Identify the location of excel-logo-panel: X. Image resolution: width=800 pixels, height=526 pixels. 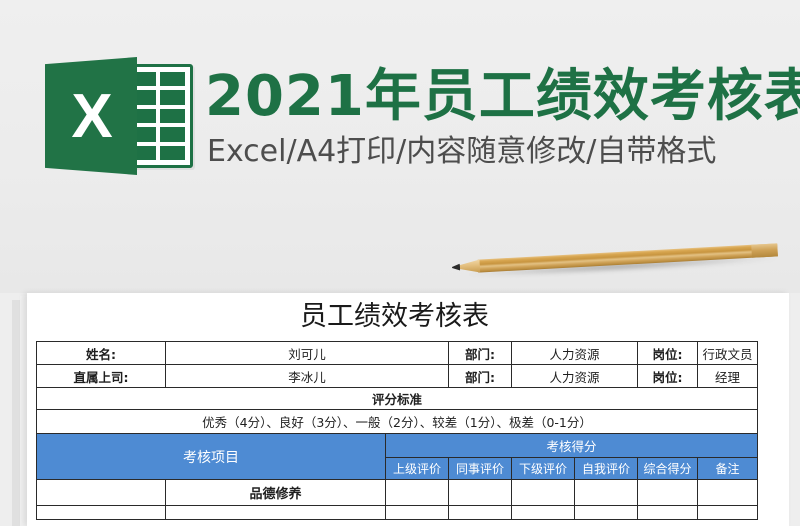
(91, 116).